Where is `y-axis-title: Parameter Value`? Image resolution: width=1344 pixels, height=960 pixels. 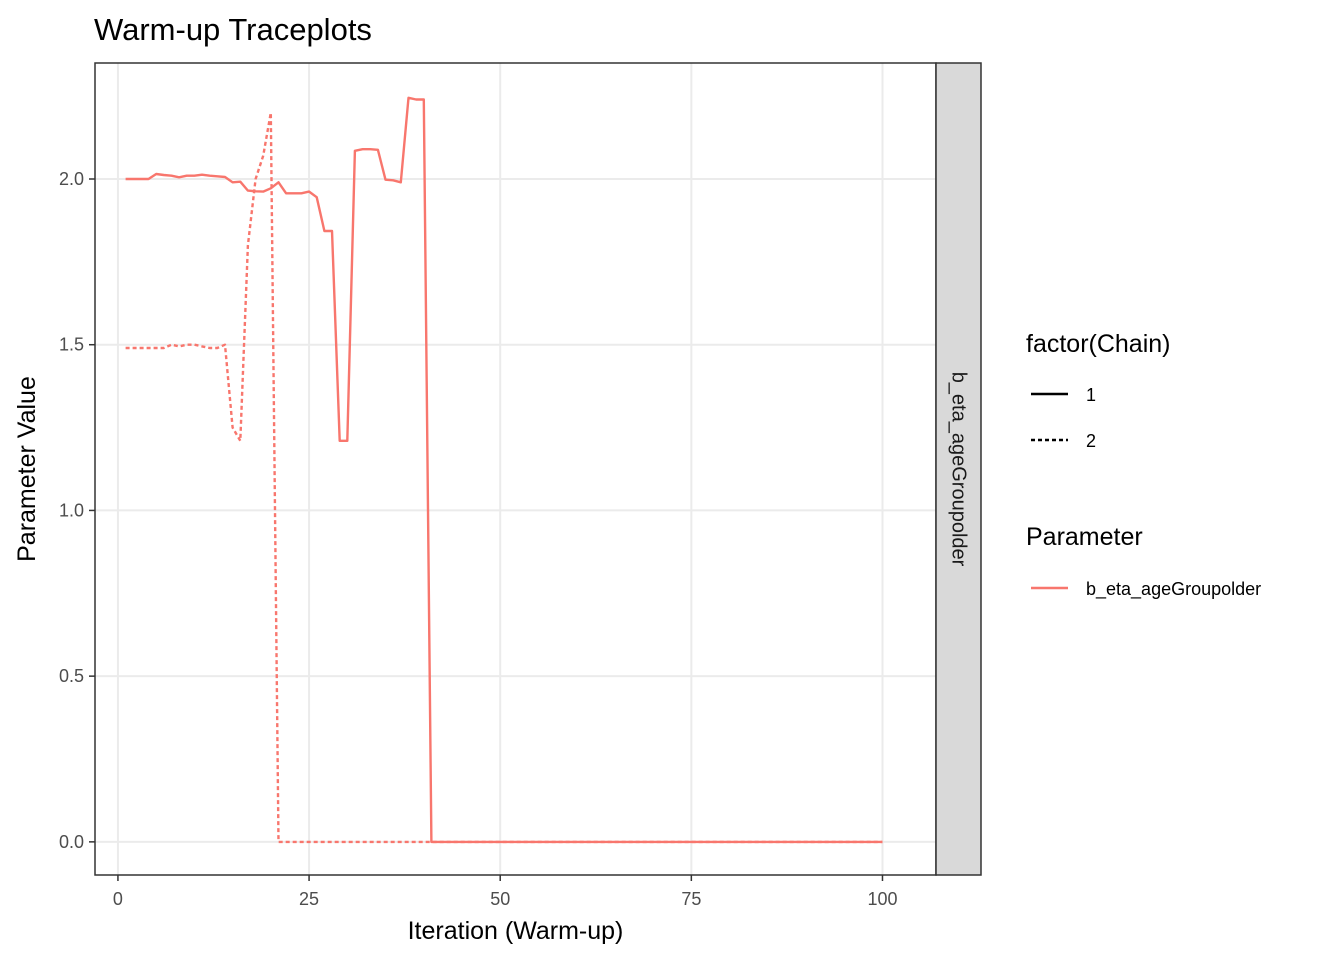 y-axis-title: Parameter Value is located at coordinates (27, 469).